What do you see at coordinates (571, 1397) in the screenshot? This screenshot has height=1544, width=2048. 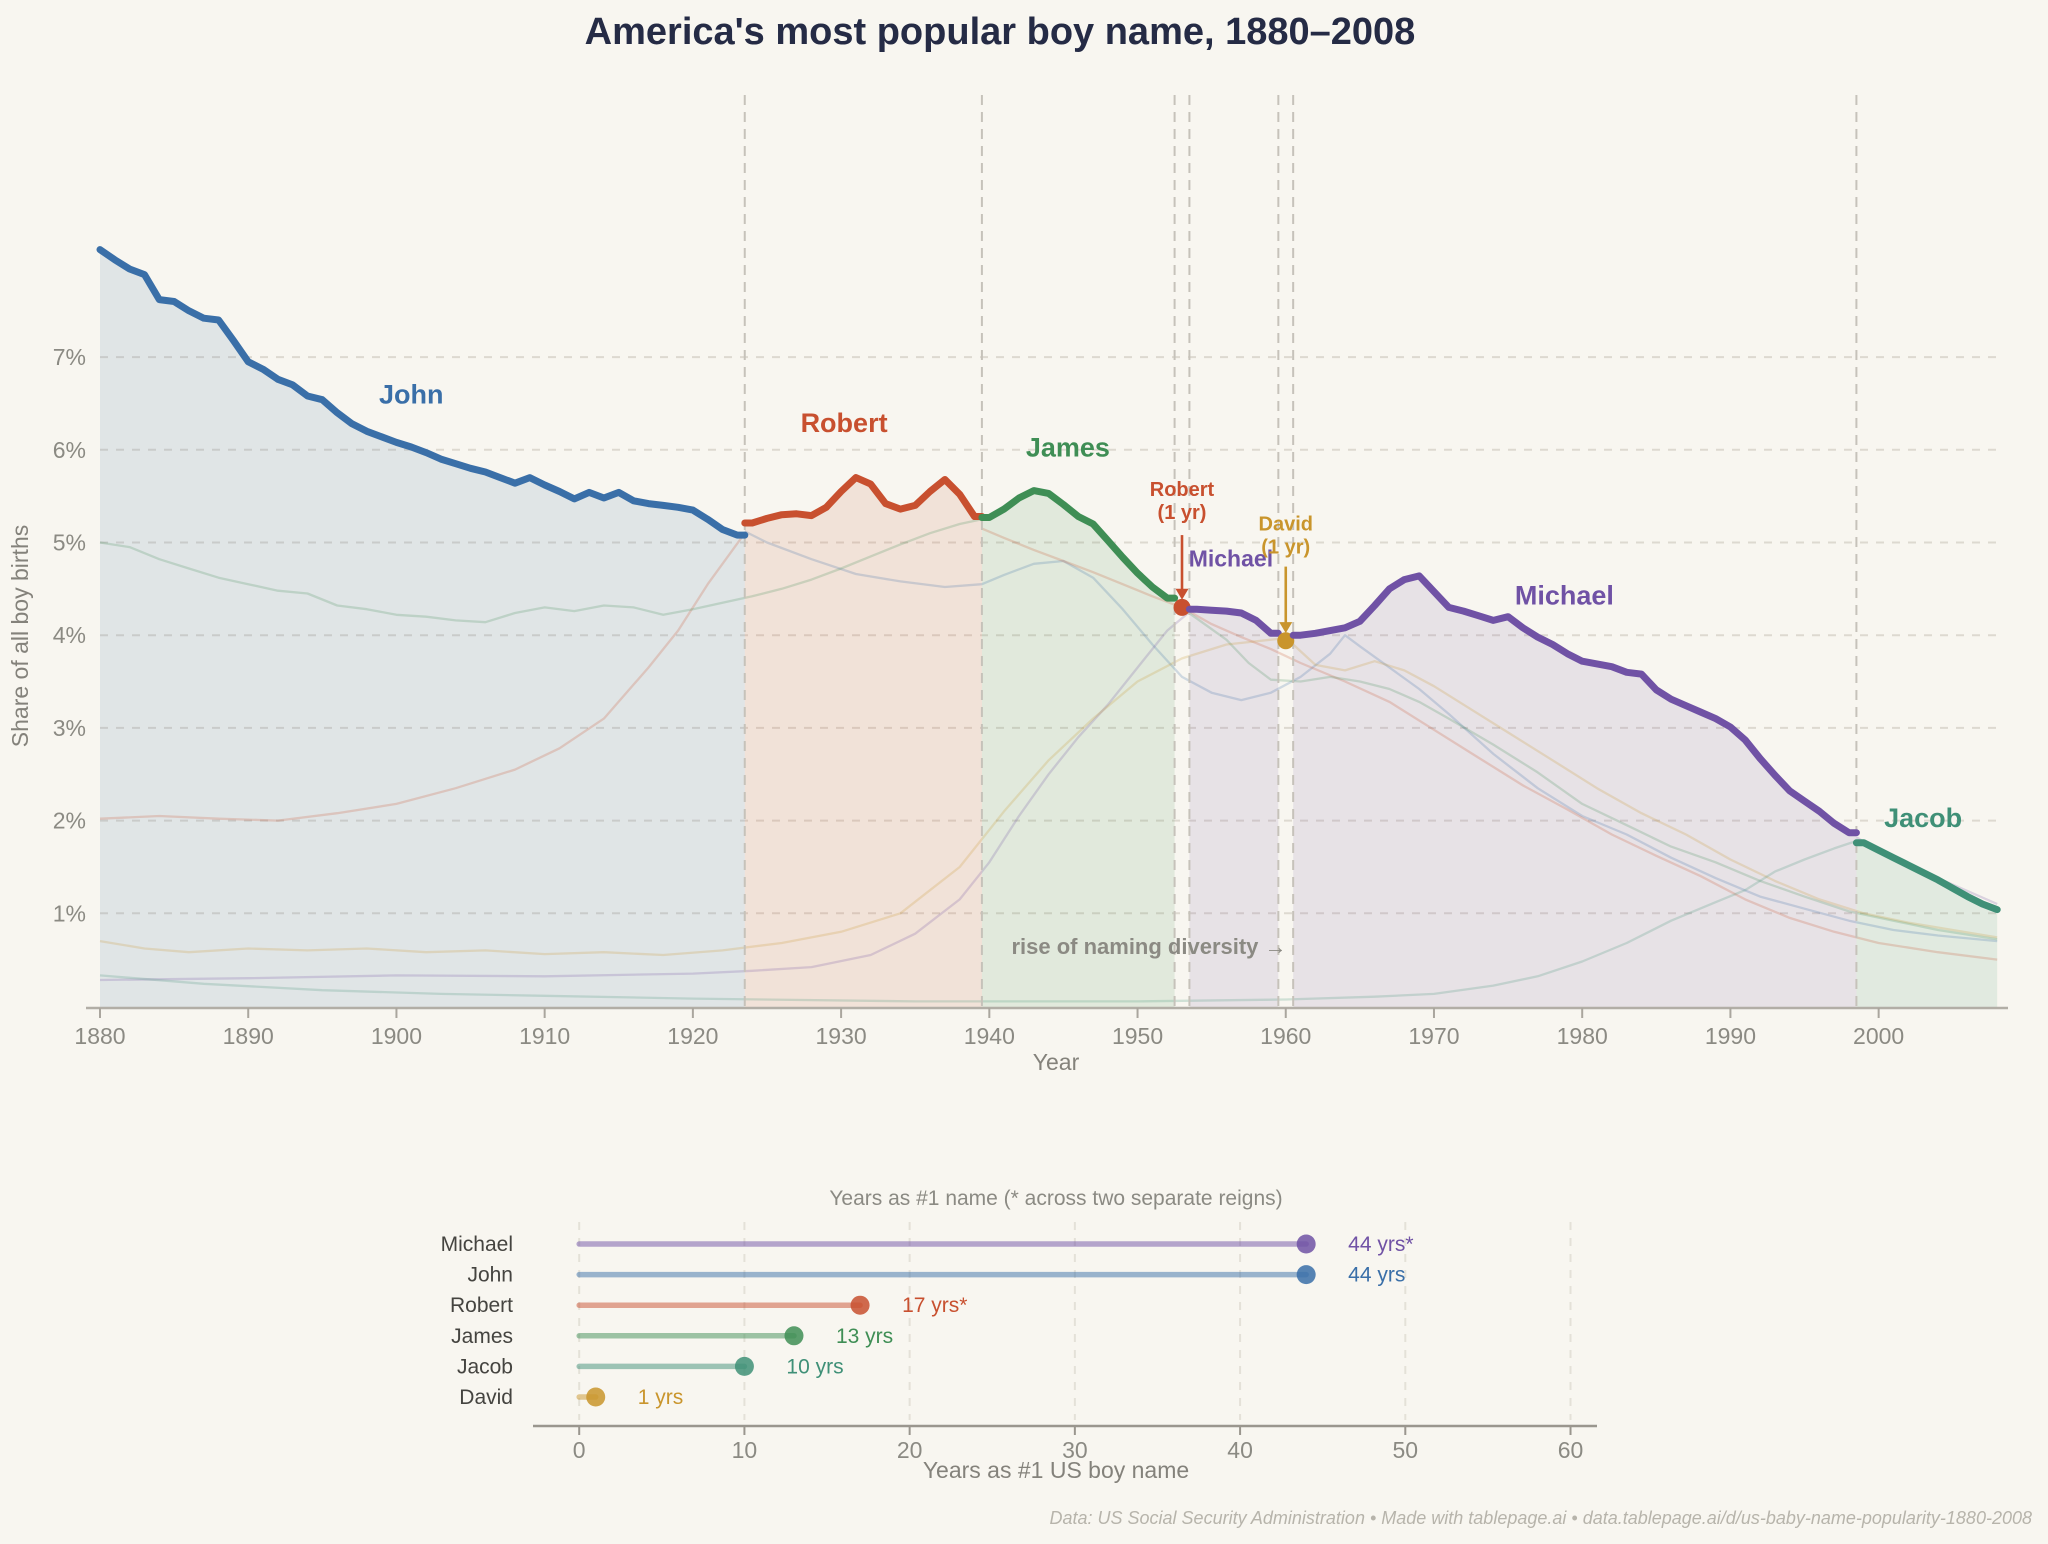 I see `lollipop-row-david: David 1 yrs` at bounding box center [571, 1397].